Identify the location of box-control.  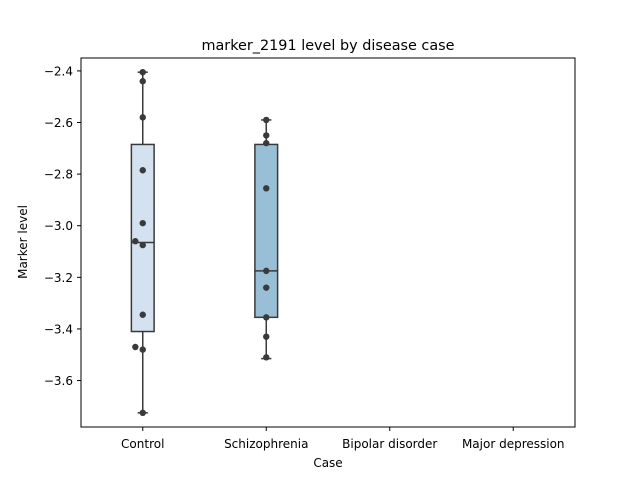
(142, 242).